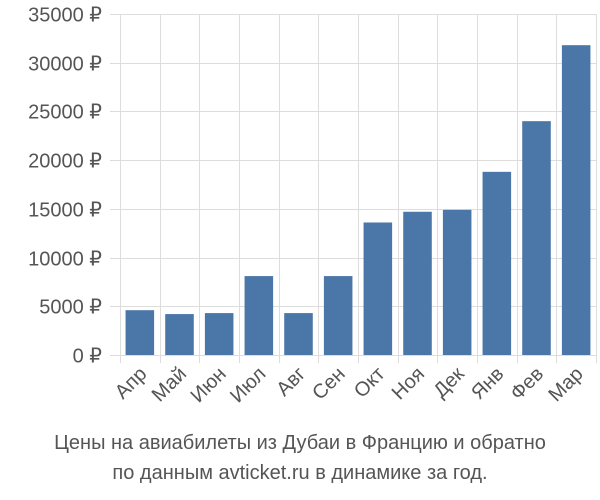  Describe the element at coordinates (65, 260) in the screenshot. I see `y-tick-label: 10000 ₽` at that location.